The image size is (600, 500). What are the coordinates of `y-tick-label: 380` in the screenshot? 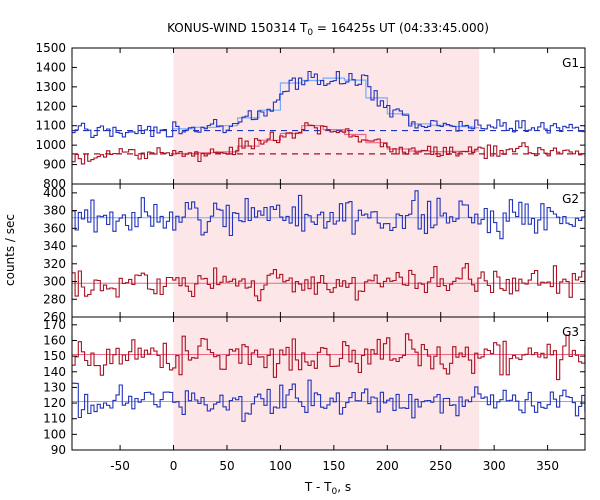 It's located at (54, 211).